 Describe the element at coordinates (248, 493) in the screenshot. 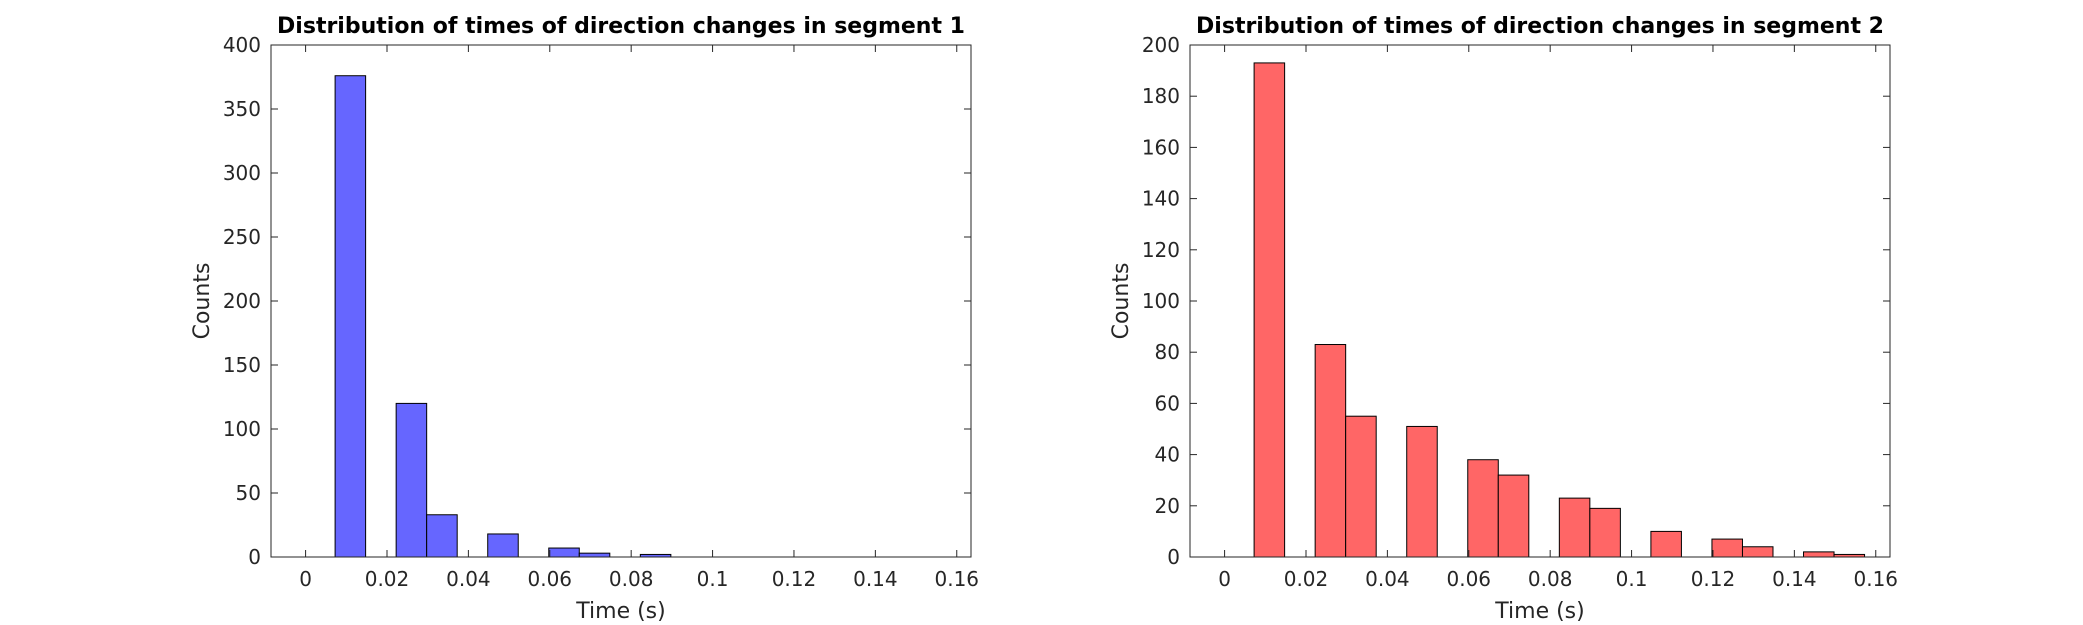

I see `y-tick-label-1-1: 50` at that location.